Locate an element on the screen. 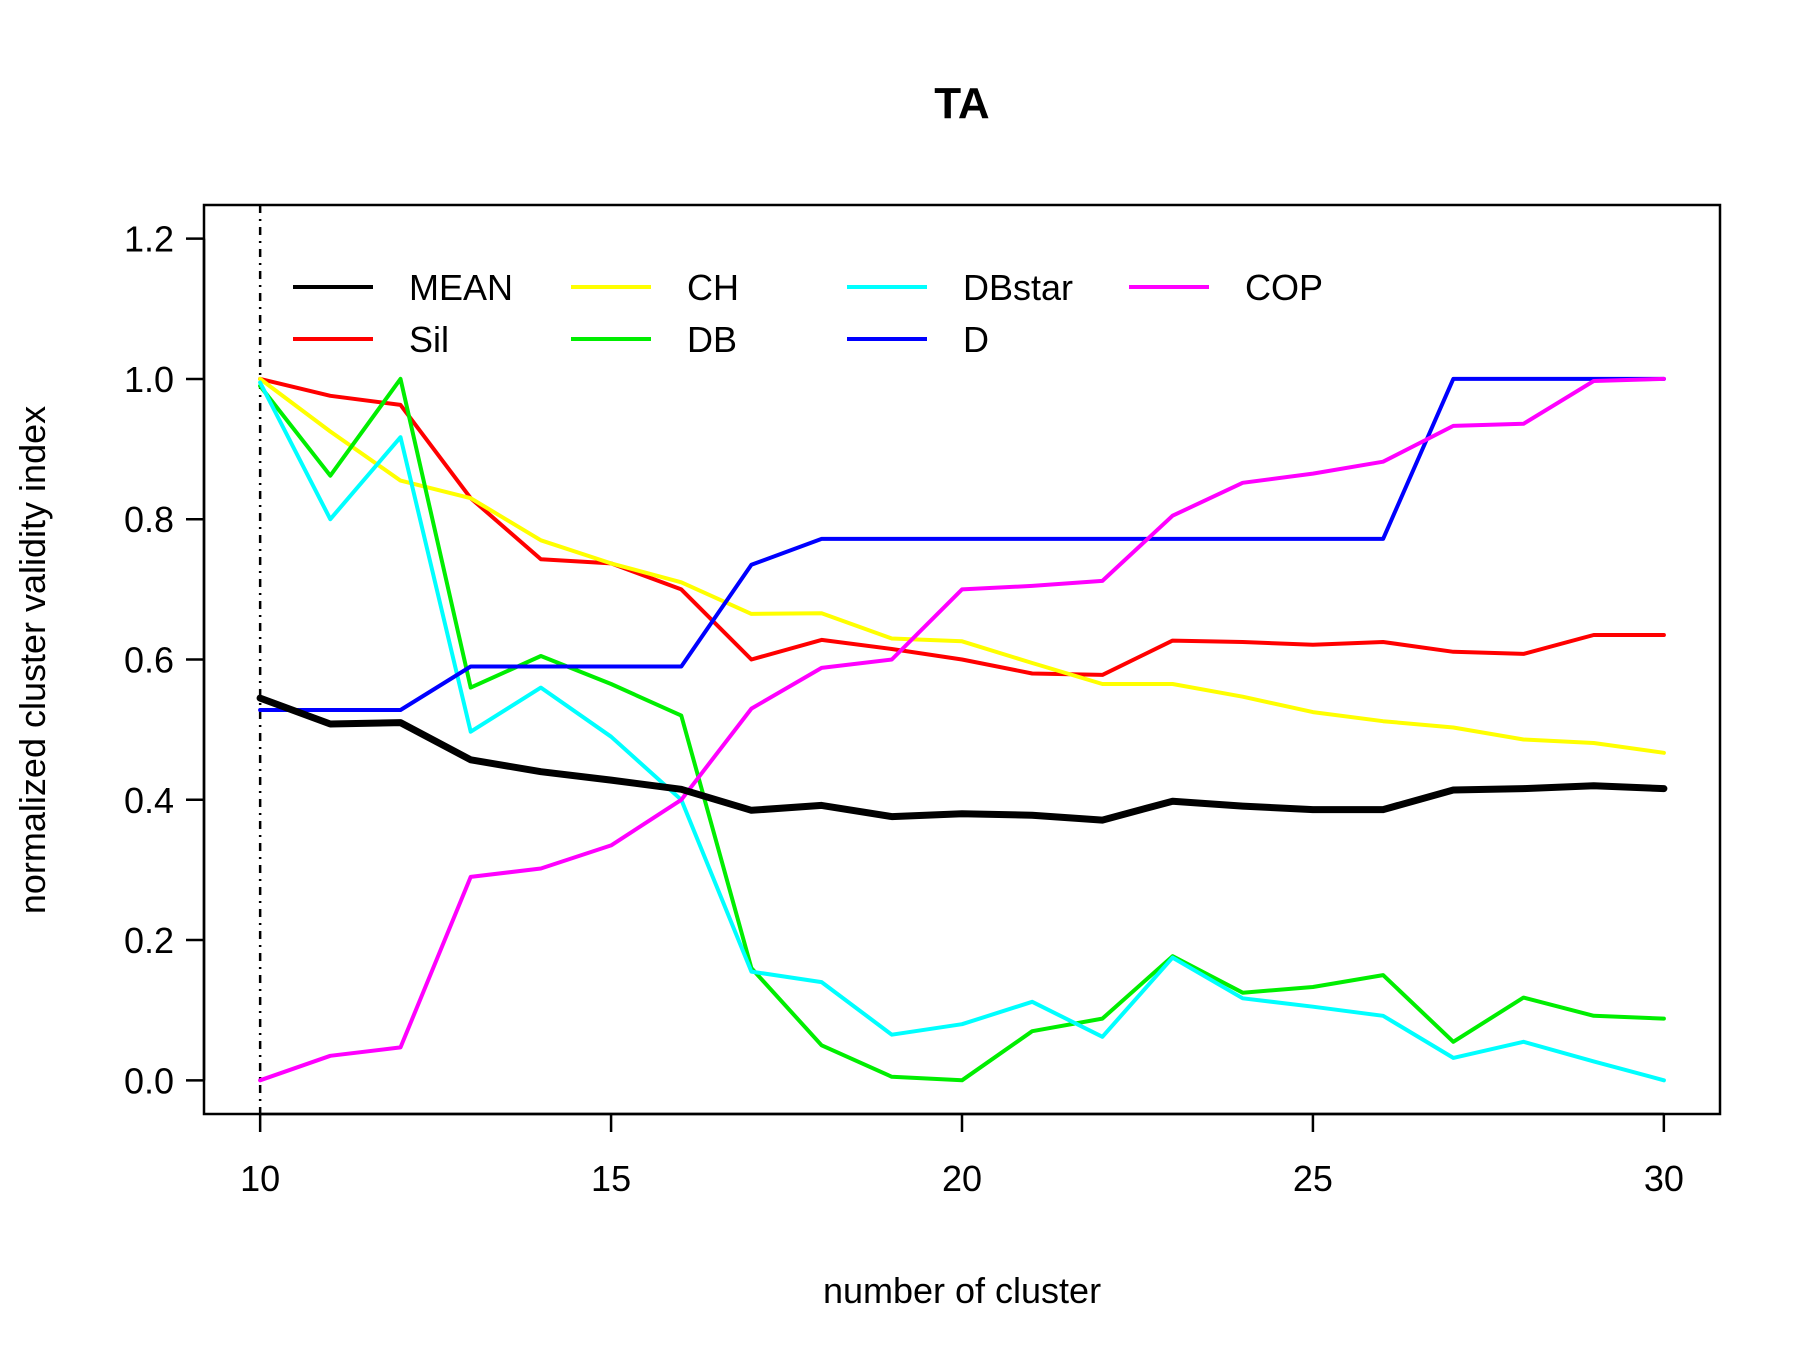 The width and height of the screenshot is (1800, 1350). chart-title: TA is located at coordinates (961, 103).